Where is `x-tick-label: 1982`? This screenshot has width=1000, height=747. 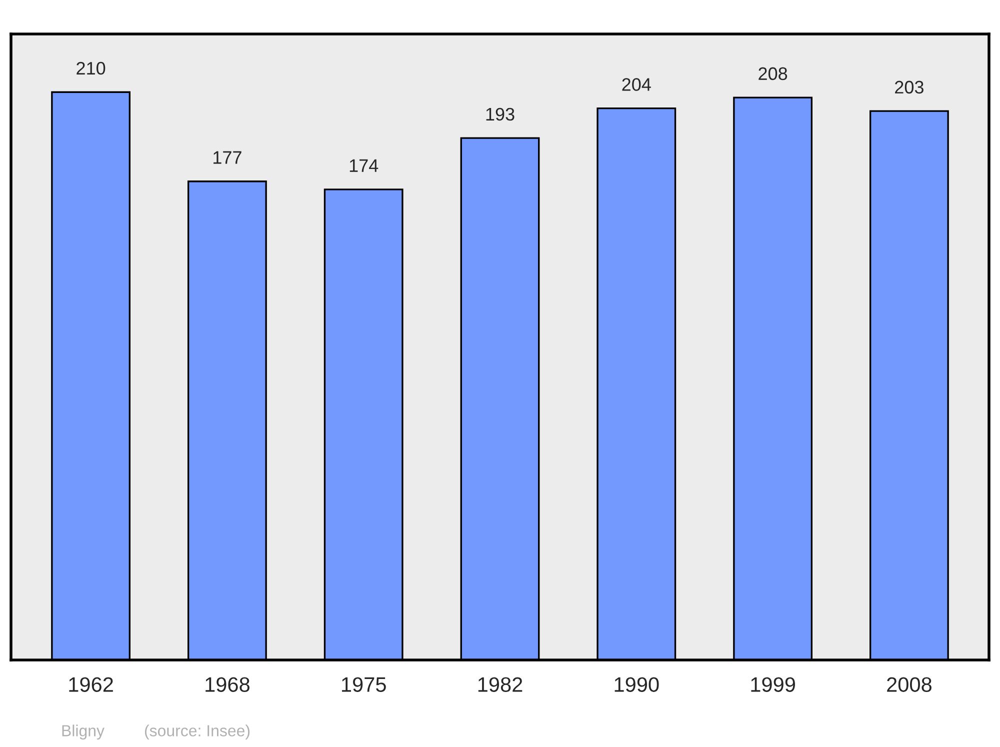 x-tick-label: 1982 is located at coordinates (500, 684).